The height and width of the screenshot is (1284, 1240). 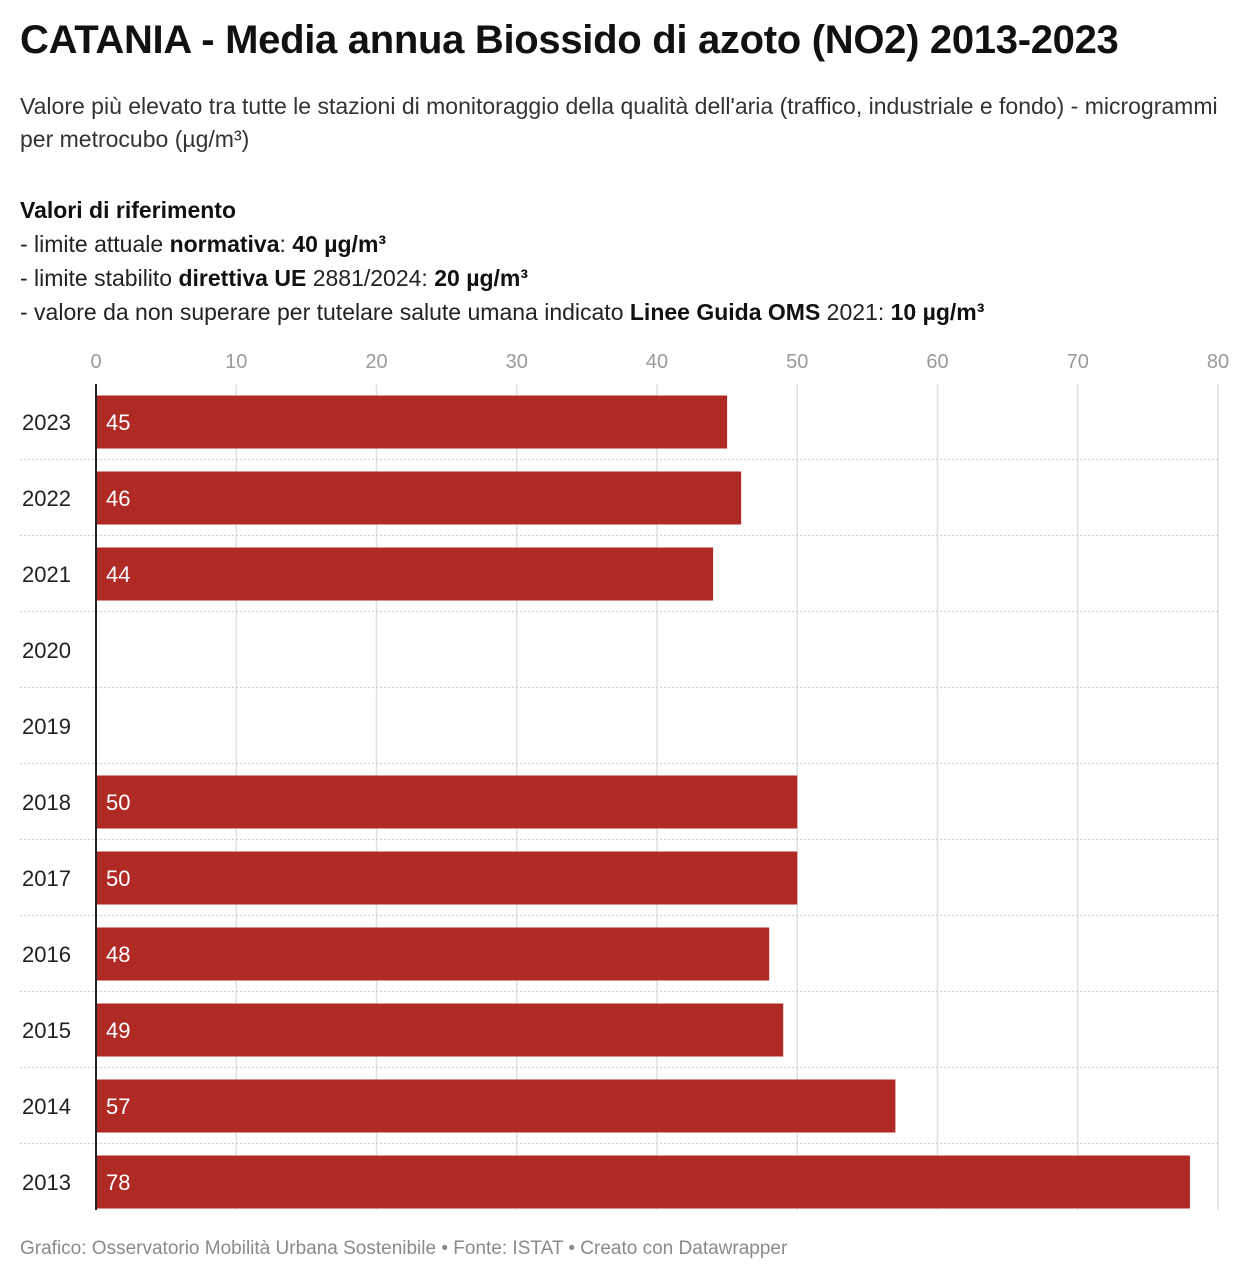 I want to click on x-tick-label: 40, so click(x=657, y=362).